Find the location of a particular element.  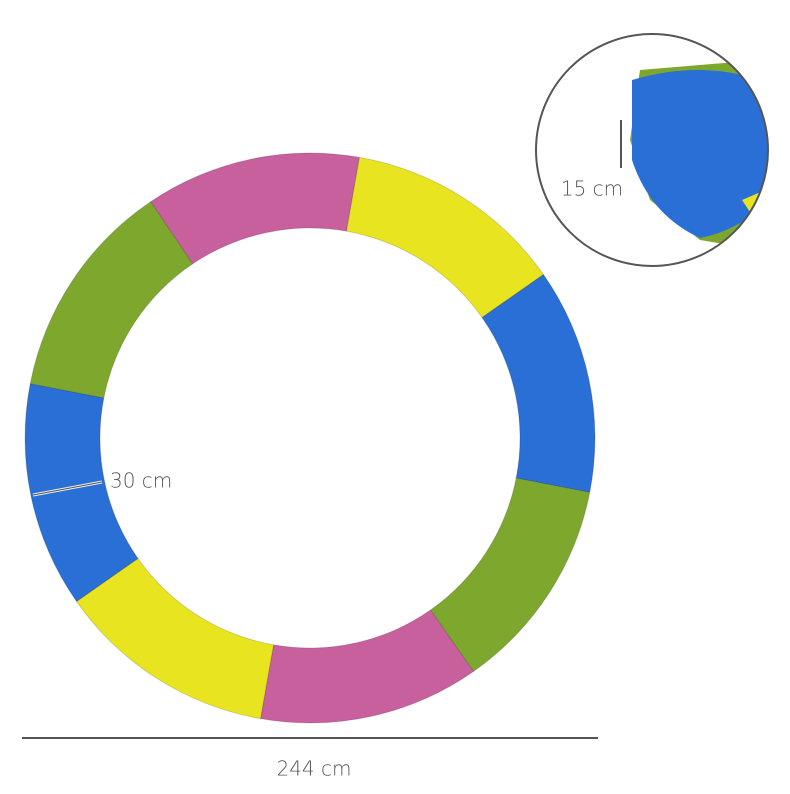

detail-inset is located at coordinates (652, 150).